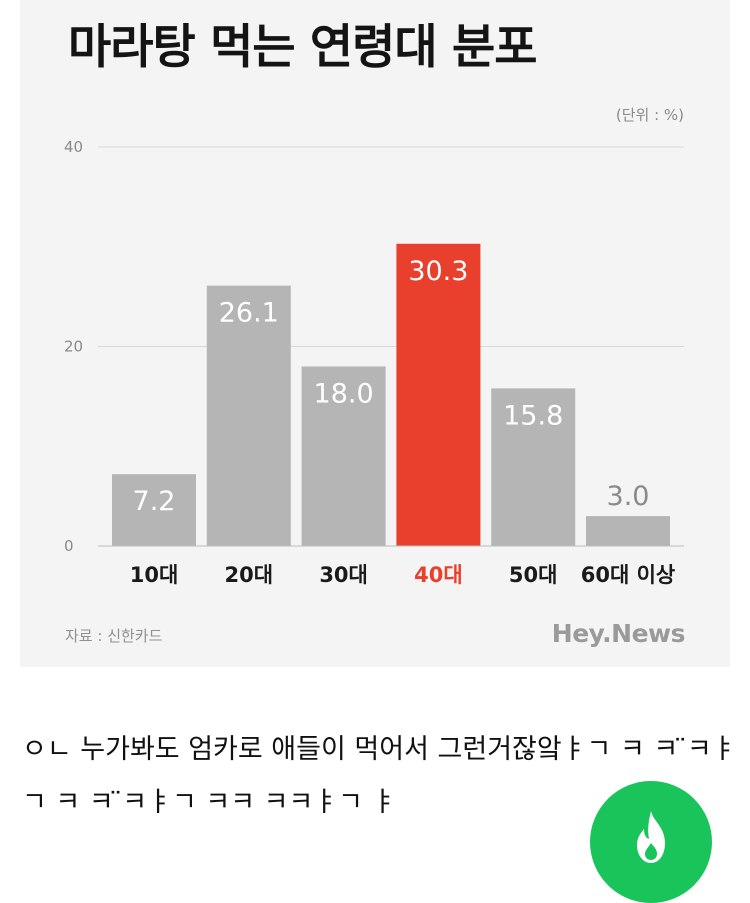  I want to click on y-tick-label: 40, so click(73, 147).